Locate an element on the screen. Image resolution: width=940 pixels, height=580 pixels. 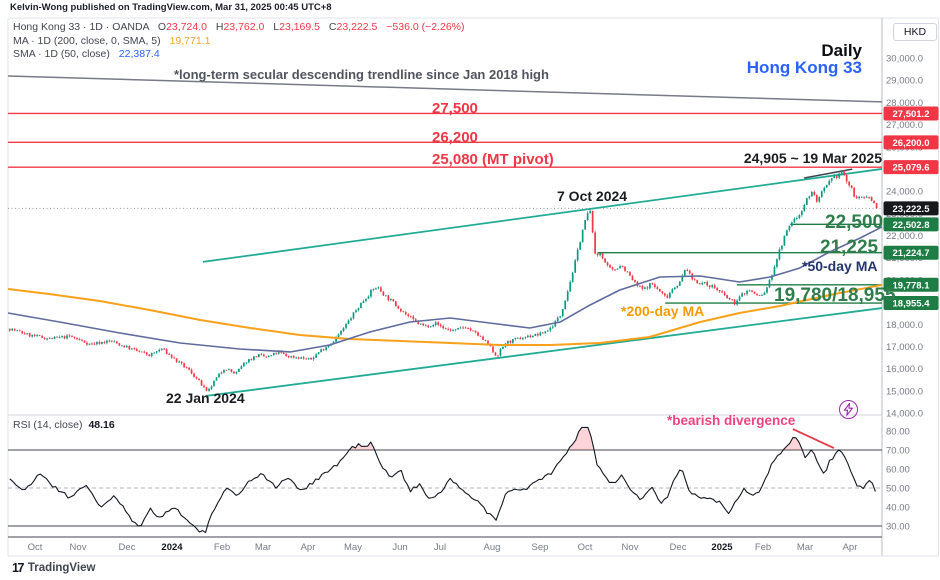
annotation-high-19mar2025: 24,905 ~ 19 Mar 2025 is located at coordinates (812, 158).